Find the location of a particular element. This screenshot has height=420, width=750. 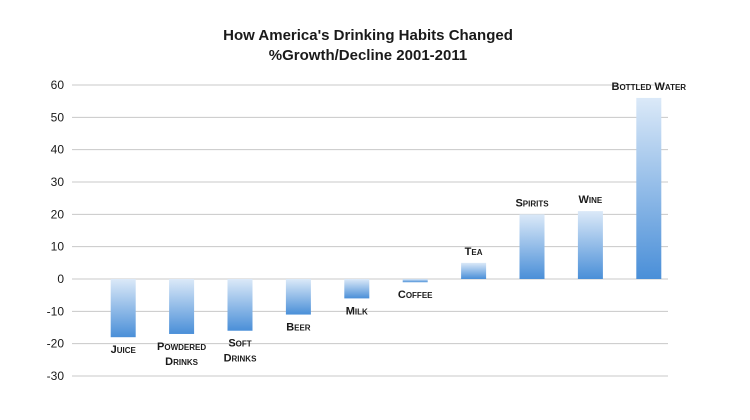

category-label: Milk is located at coordinates (357, 311).